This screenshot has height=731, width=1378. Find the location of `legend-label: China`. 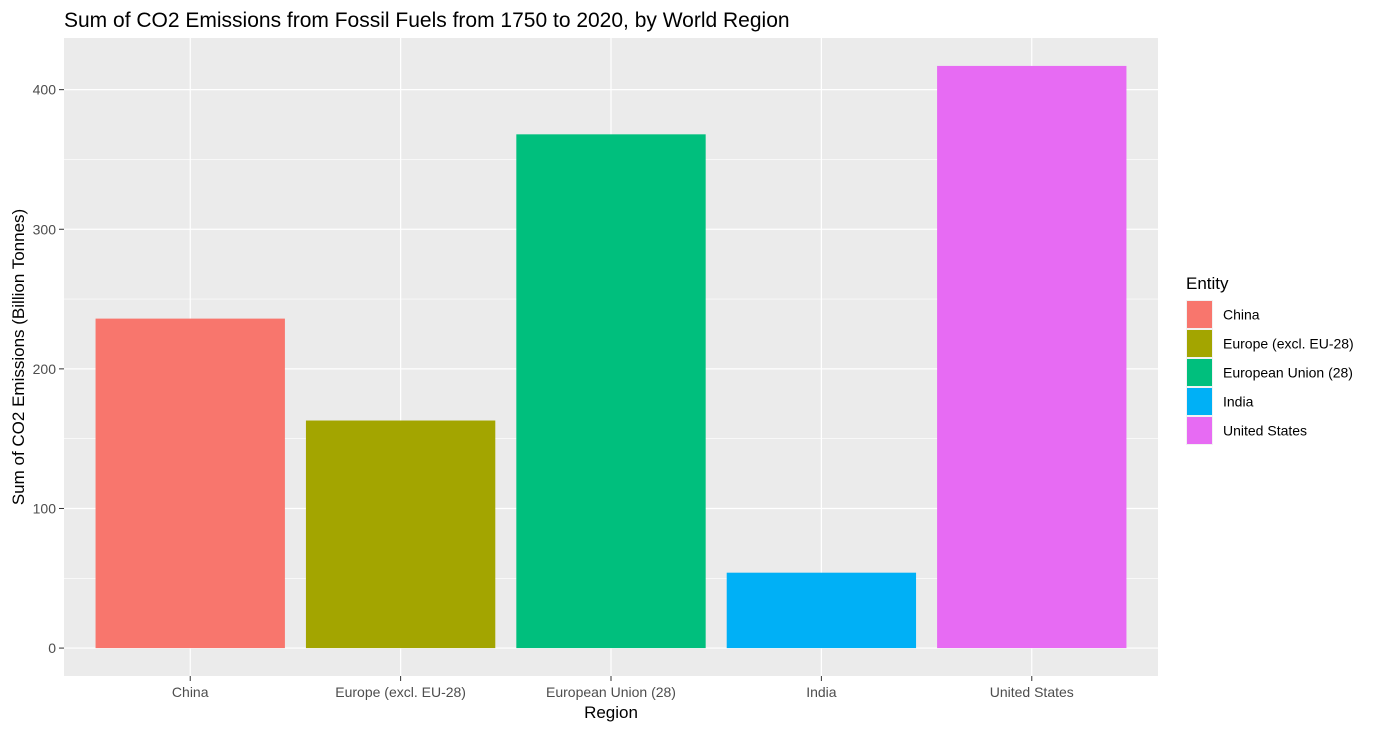

legend-label: China is located at coordinates (1241, 315).